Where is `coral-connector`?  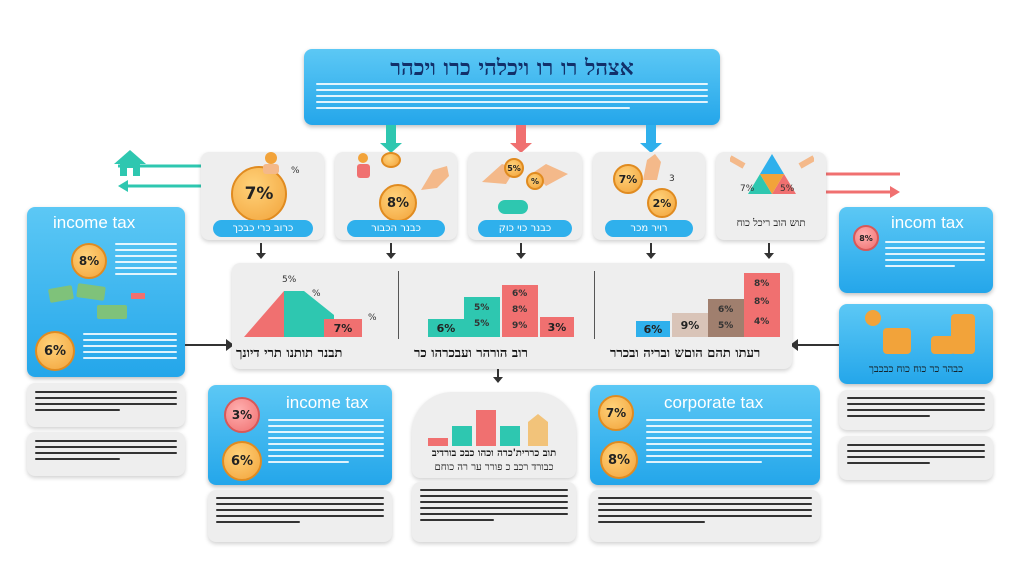
coral-connector is located at coordinates (521, 135).